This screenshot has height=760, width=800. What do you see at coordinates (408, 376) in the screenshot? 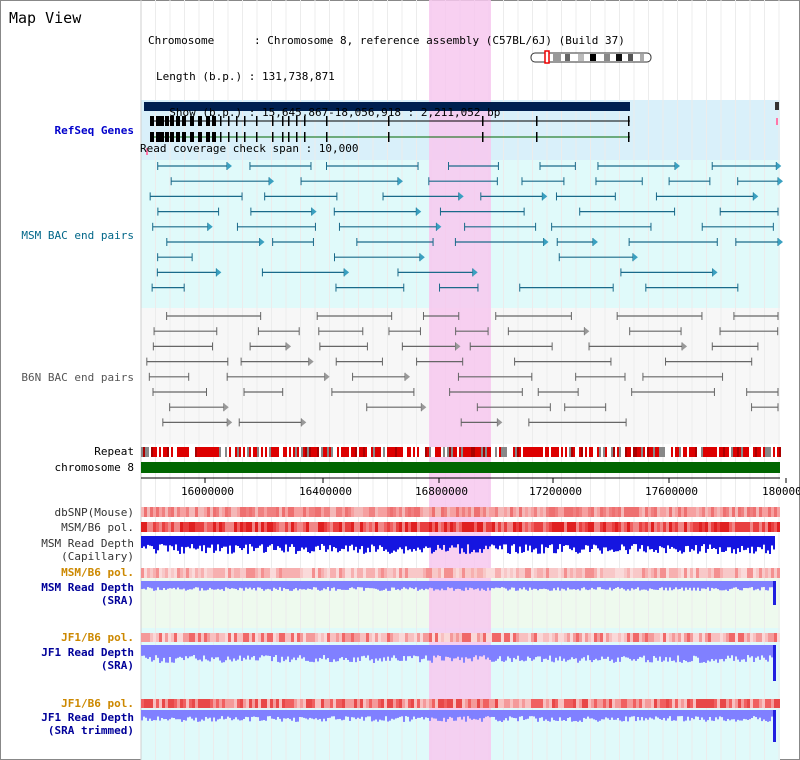
I see `bac-end-arrow` at bounding box center [408, 376].